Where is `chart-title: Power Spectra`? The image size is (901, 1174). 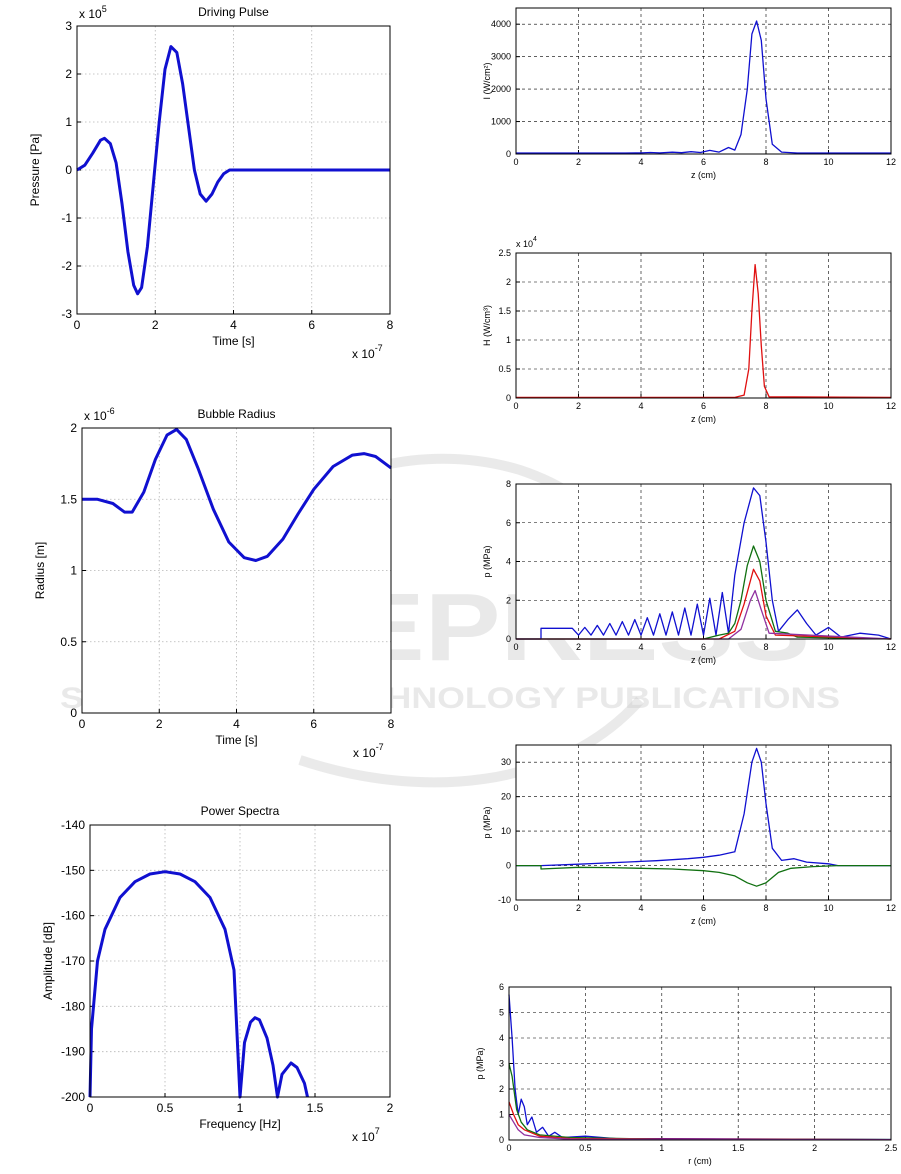
chart-title: Power Spectra is located at coordinates (240, 811).